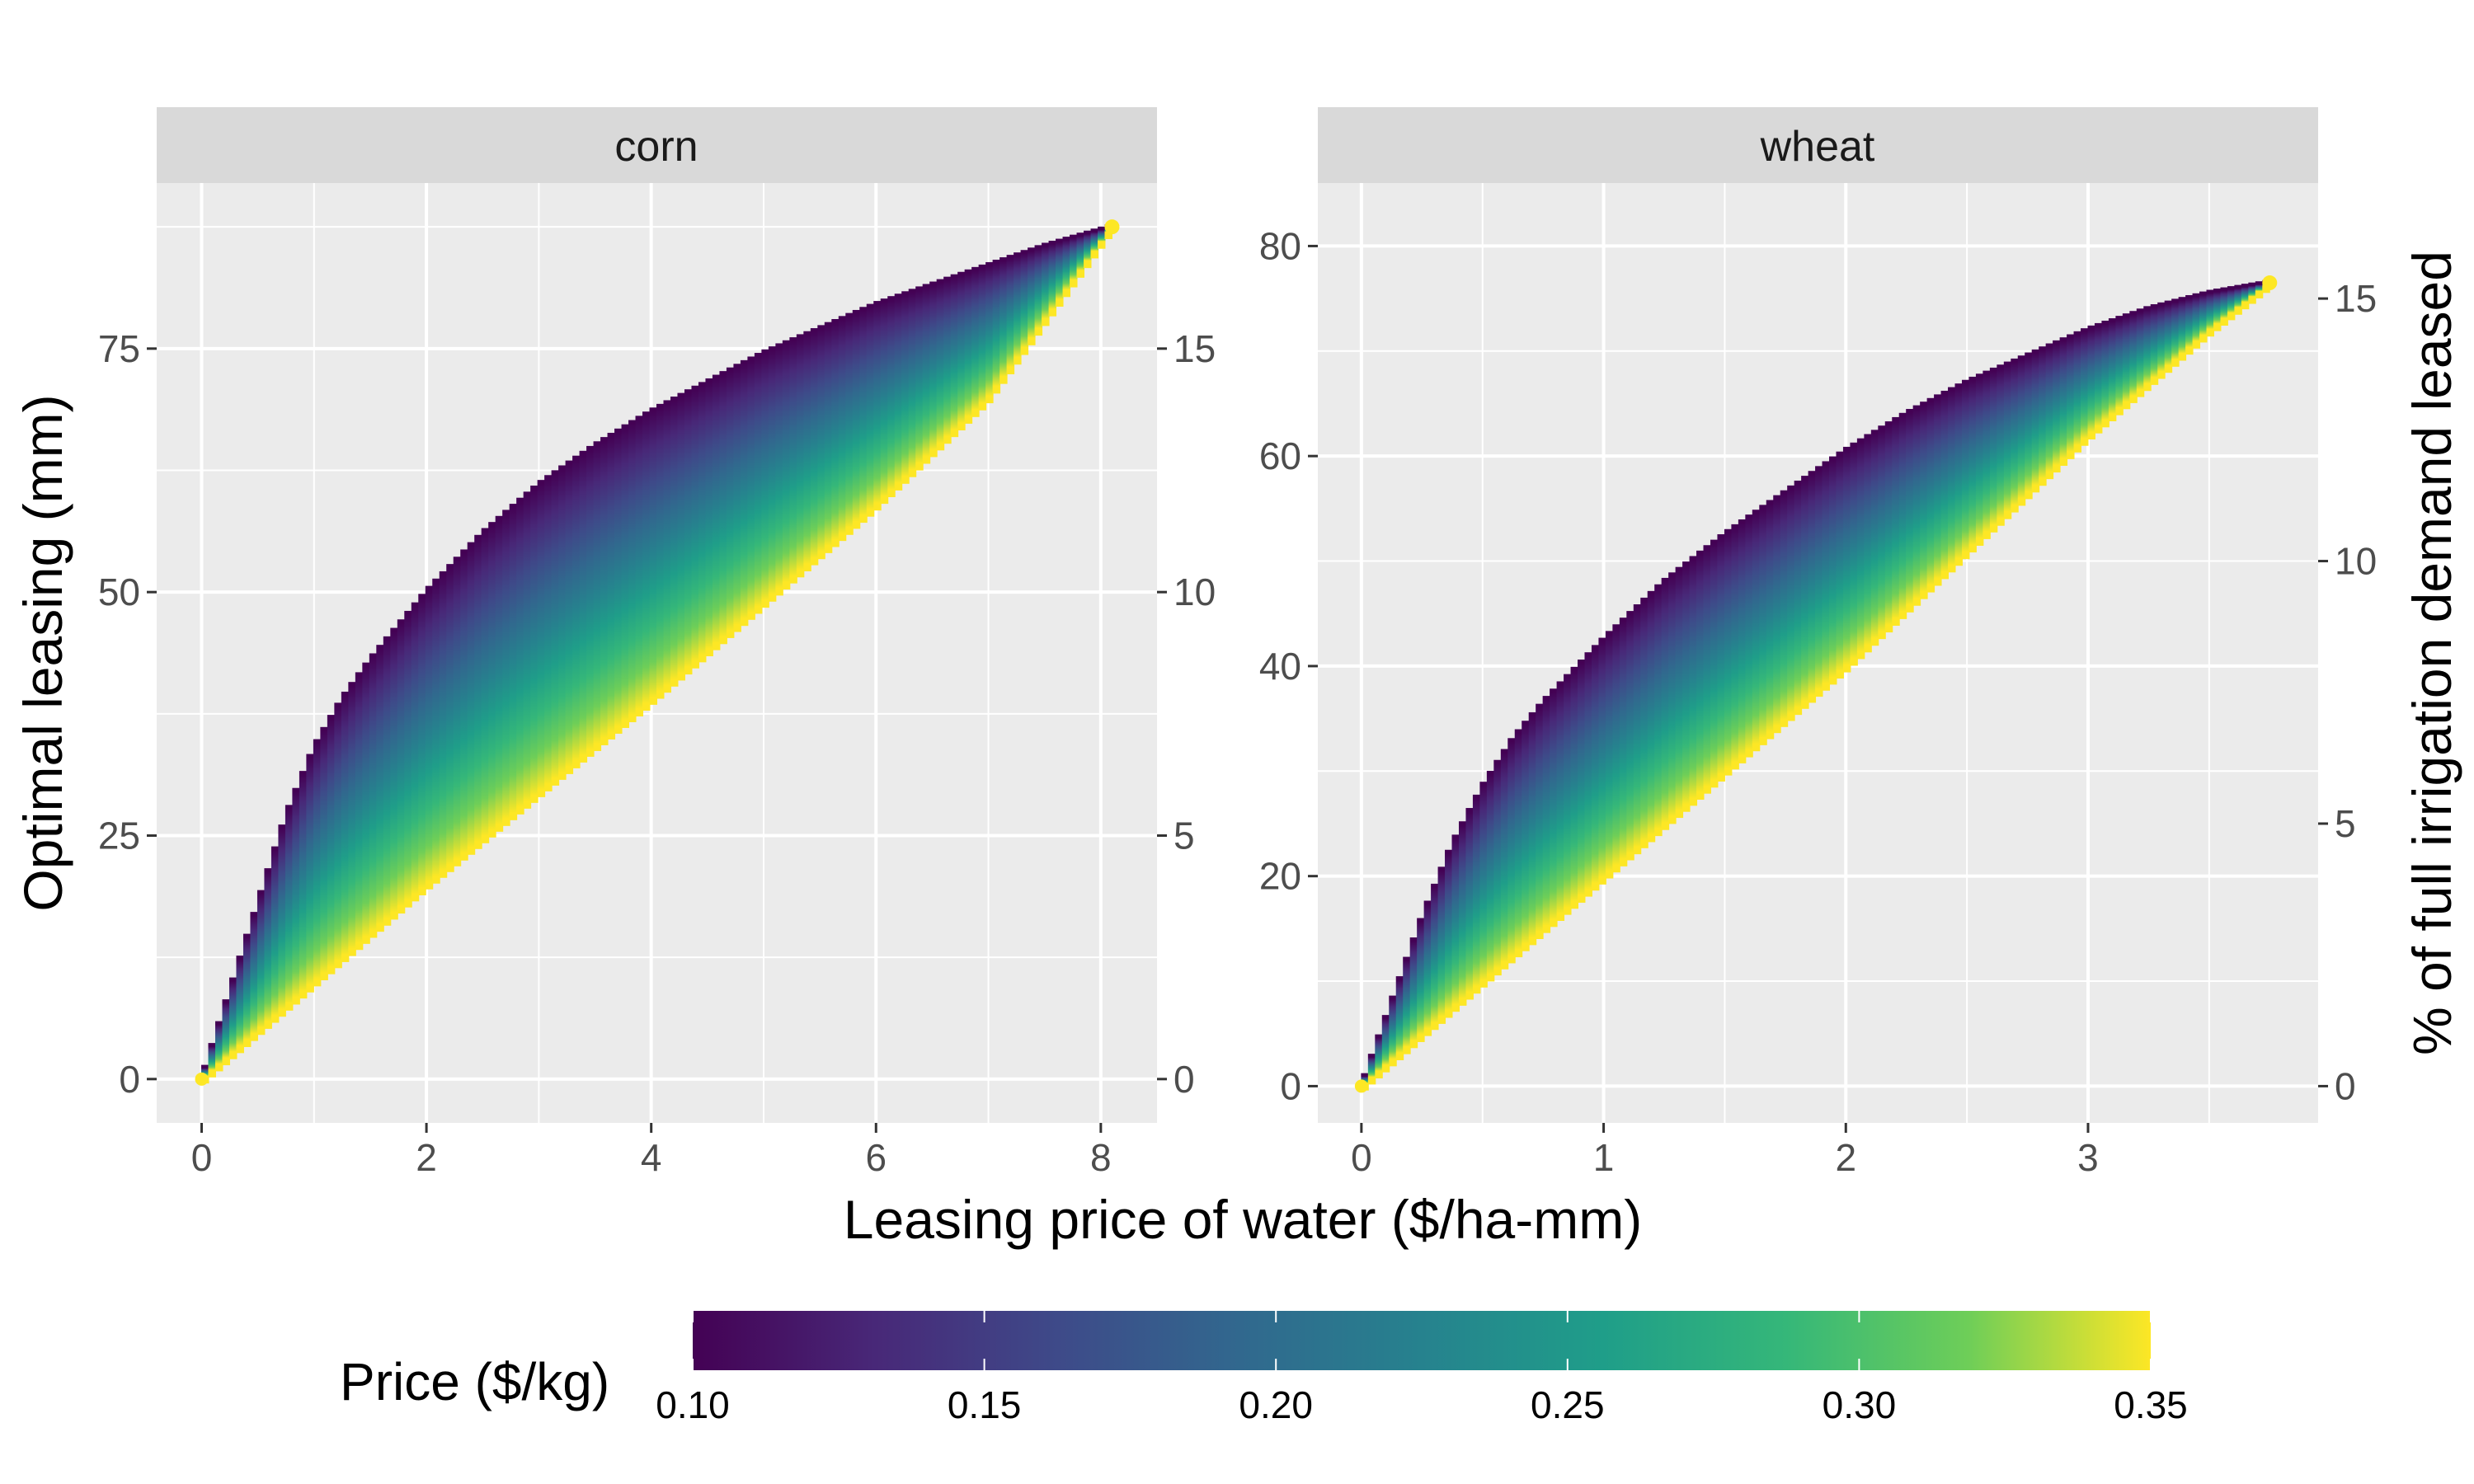 Image resolution: width=2474 pixels, height=1484 pixels. I want to click on y2-tick-label: 15, so click(2356, 298).